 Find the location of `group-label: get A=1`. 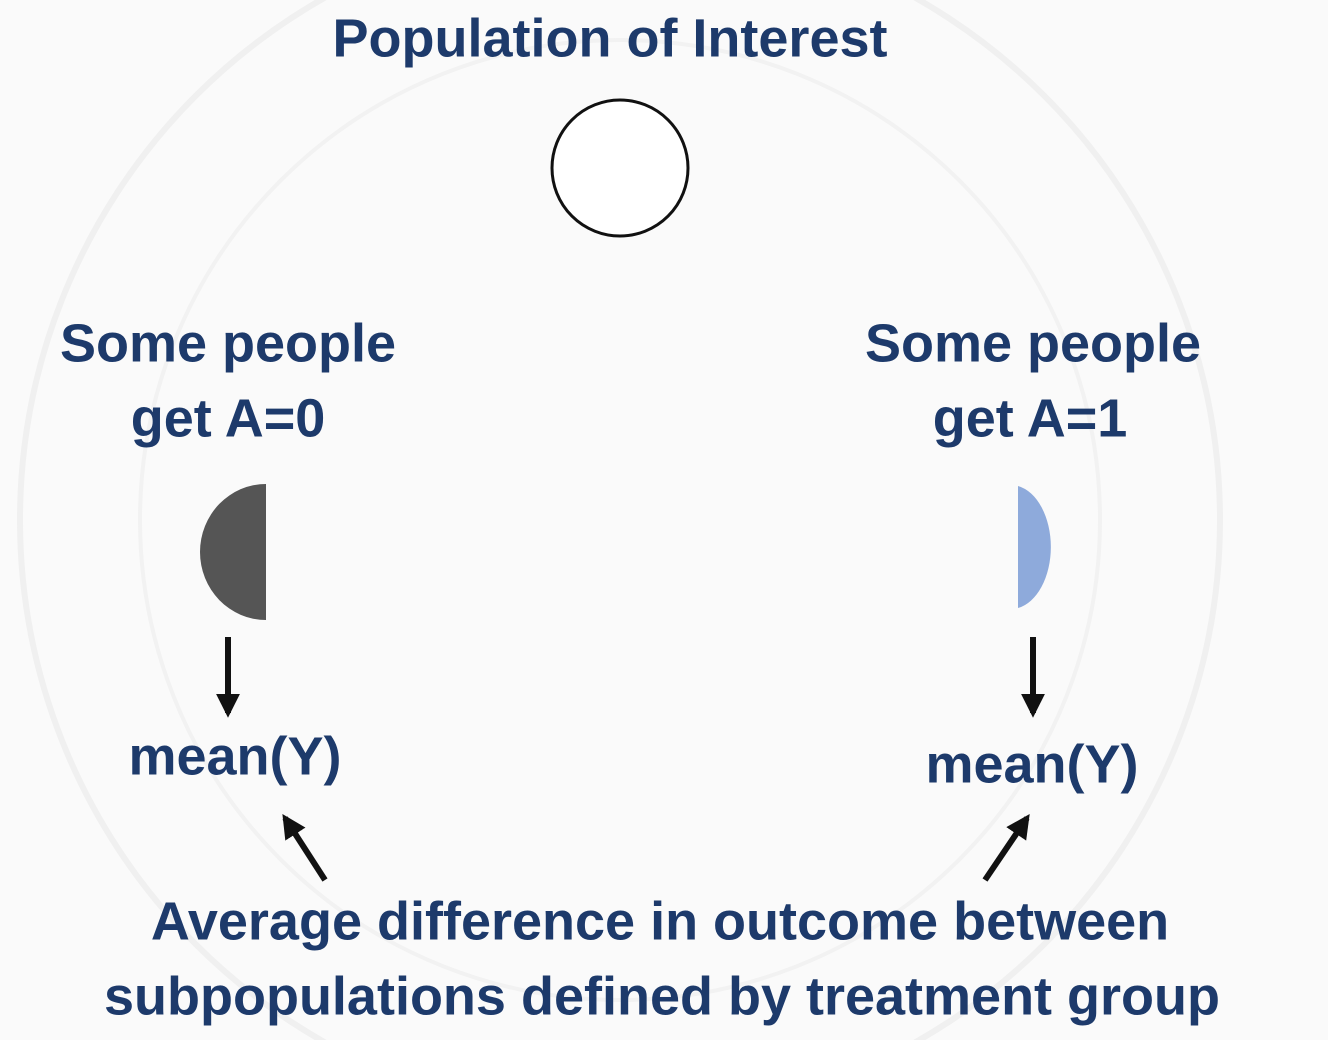

group-label: get A=1 is located at coordinates (1030, 418).